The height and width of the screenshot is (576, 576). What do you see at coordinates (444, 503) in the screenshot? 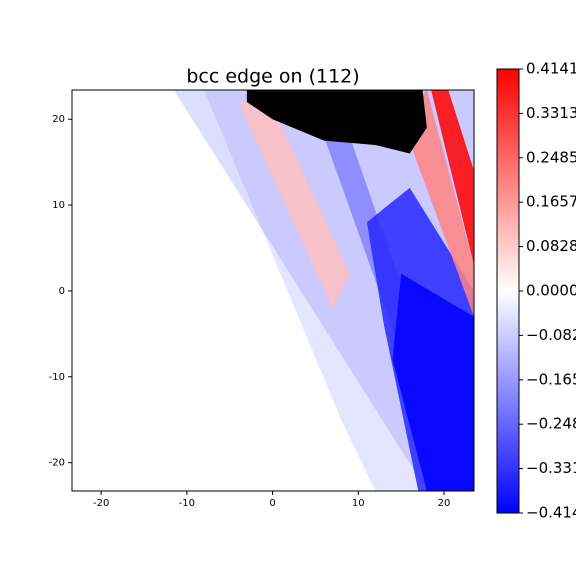
I see `x-tick-label: 20` at bounding box center [444, 503].